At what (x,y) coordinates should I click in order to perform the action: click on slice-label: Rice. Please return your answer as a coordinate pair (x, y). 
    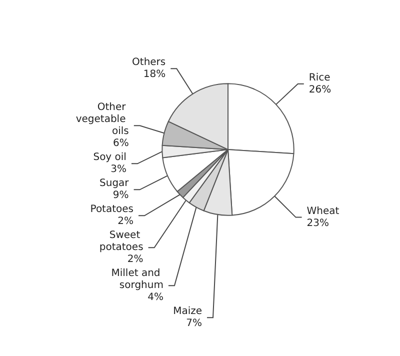
    Looking at the image, I should click on (319, 78).